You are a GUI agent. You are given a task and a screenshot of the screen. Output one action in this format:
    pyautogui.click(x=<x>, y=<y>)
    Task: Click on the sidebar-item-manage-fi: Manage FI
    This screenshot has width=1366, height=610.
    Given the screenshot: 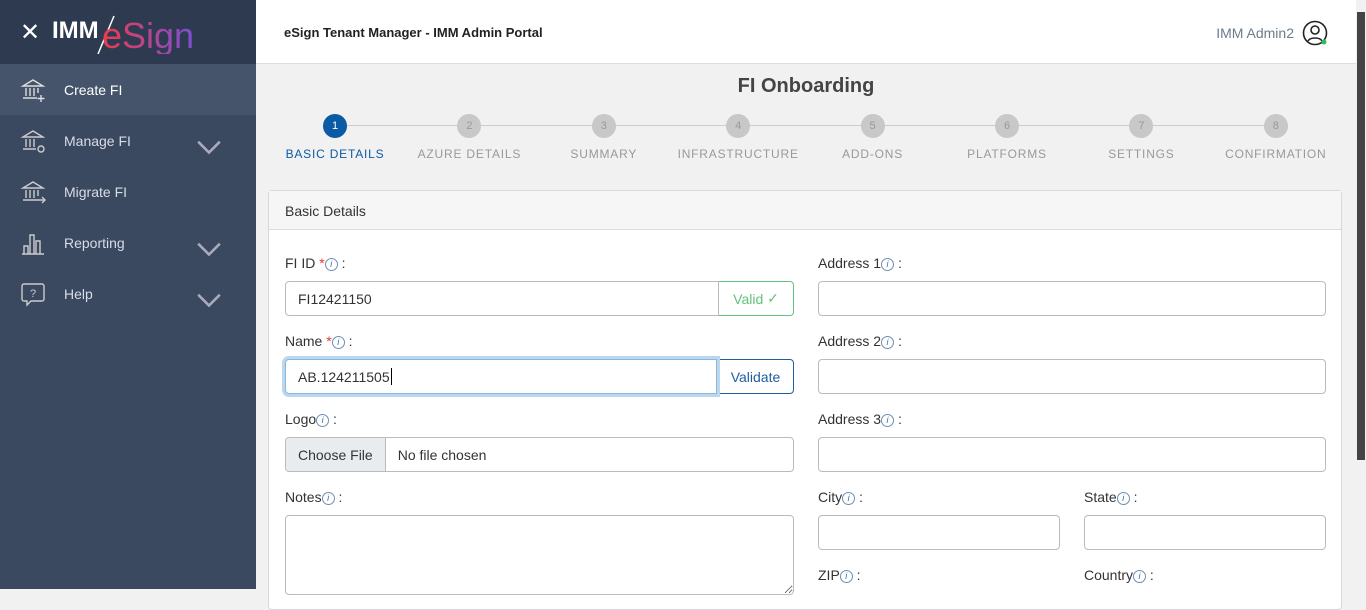 What is the action you would take?
    pyautogui.click(x=128, y=140)
    